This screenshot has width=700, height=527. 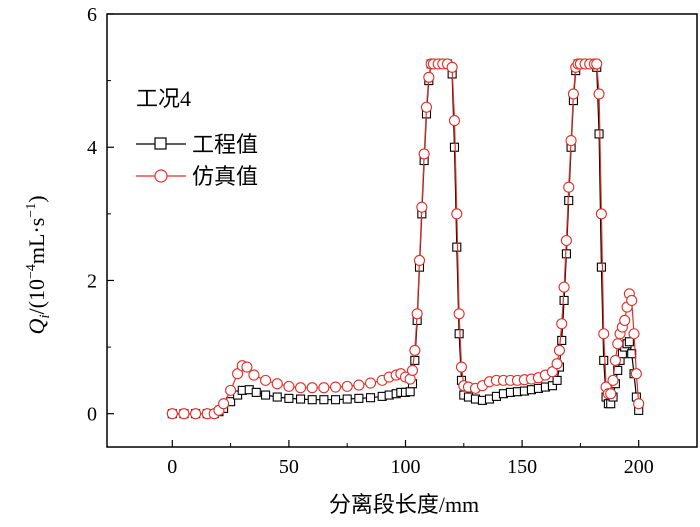 I want to click on x-tick-label: 200, so click(x=639, y=467).